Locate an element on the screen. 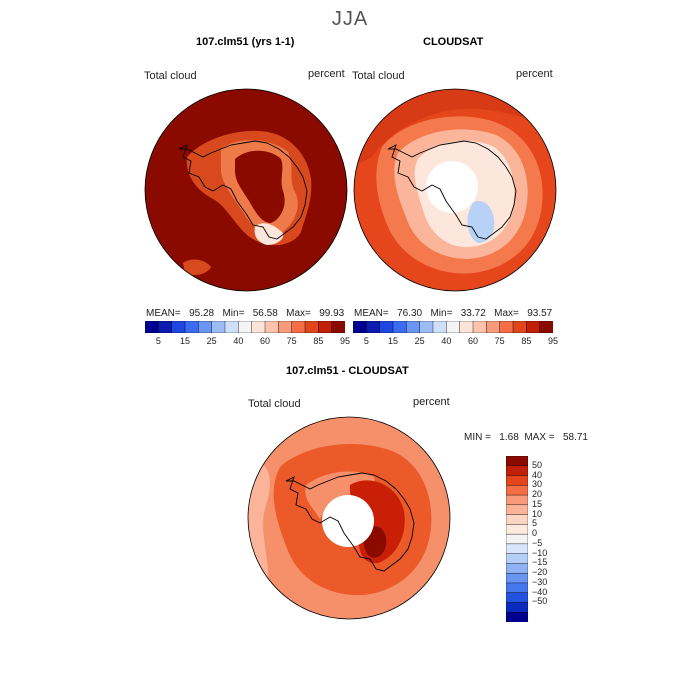  panel-3-max-label: MAX = is located at coordinates (539, 437).